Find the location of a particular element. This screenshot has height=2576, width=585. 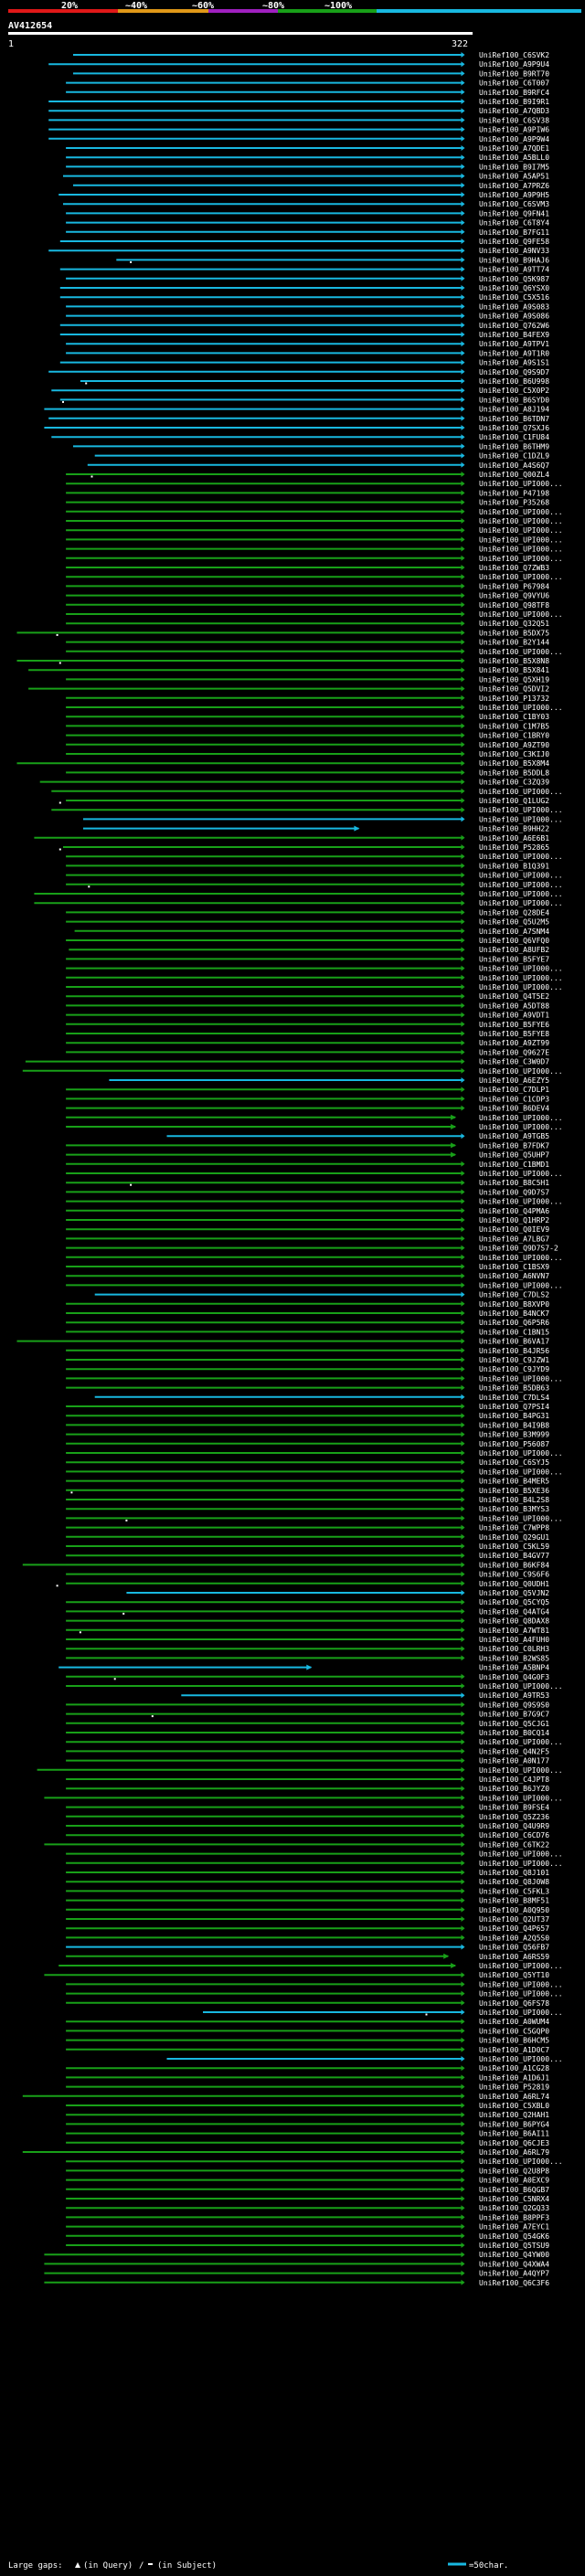

hit-label: UniRef100_C6TK22 is located at coordinates (514, 1844).